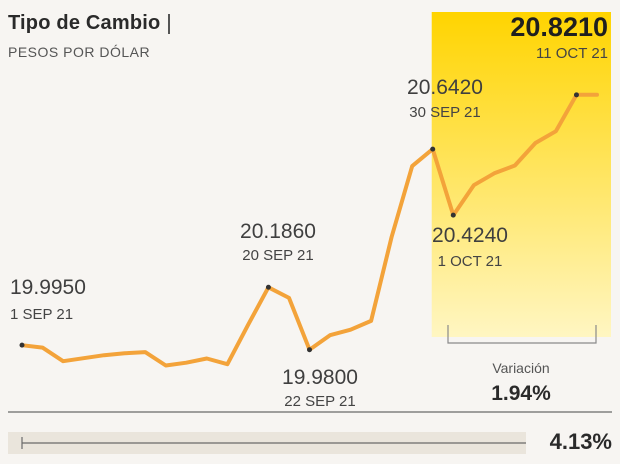 This screenshot has width=620, height=464. What do you see at coordinates (470, 235) in the screenshot?
I see `data-label-value: 20.4240` at bounding box center [470, 235].